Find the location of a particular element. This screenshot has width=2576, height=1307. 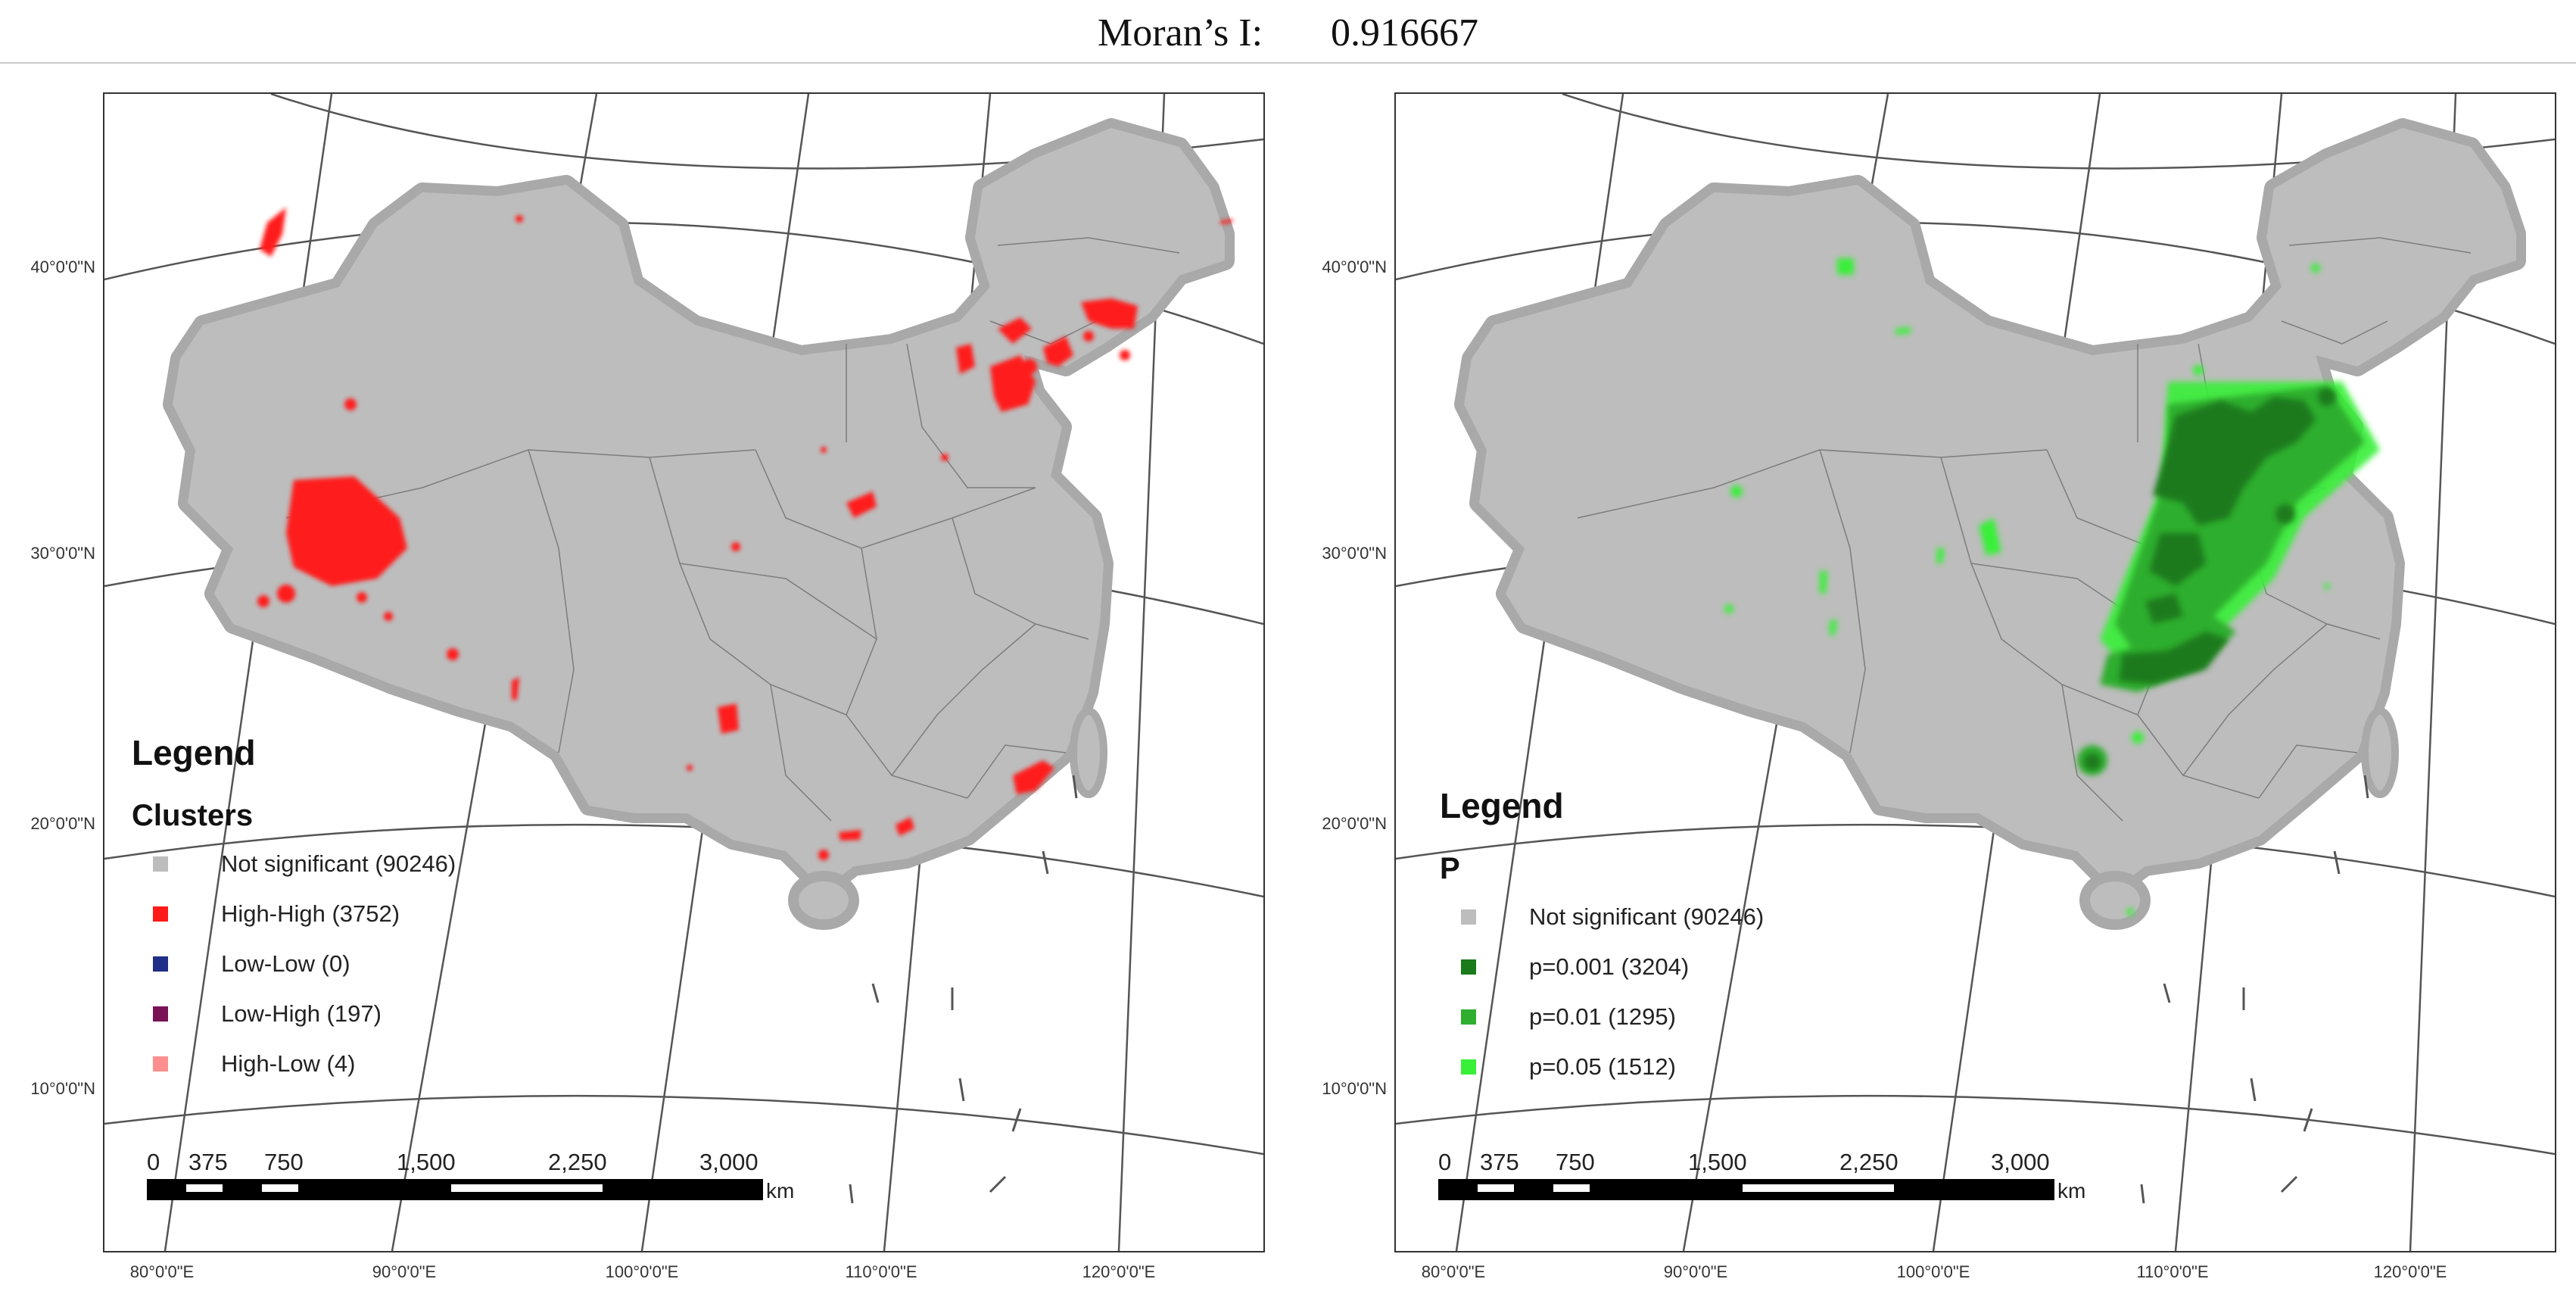

legend-item: High-High (3752) is located at coordinates (294, 914).